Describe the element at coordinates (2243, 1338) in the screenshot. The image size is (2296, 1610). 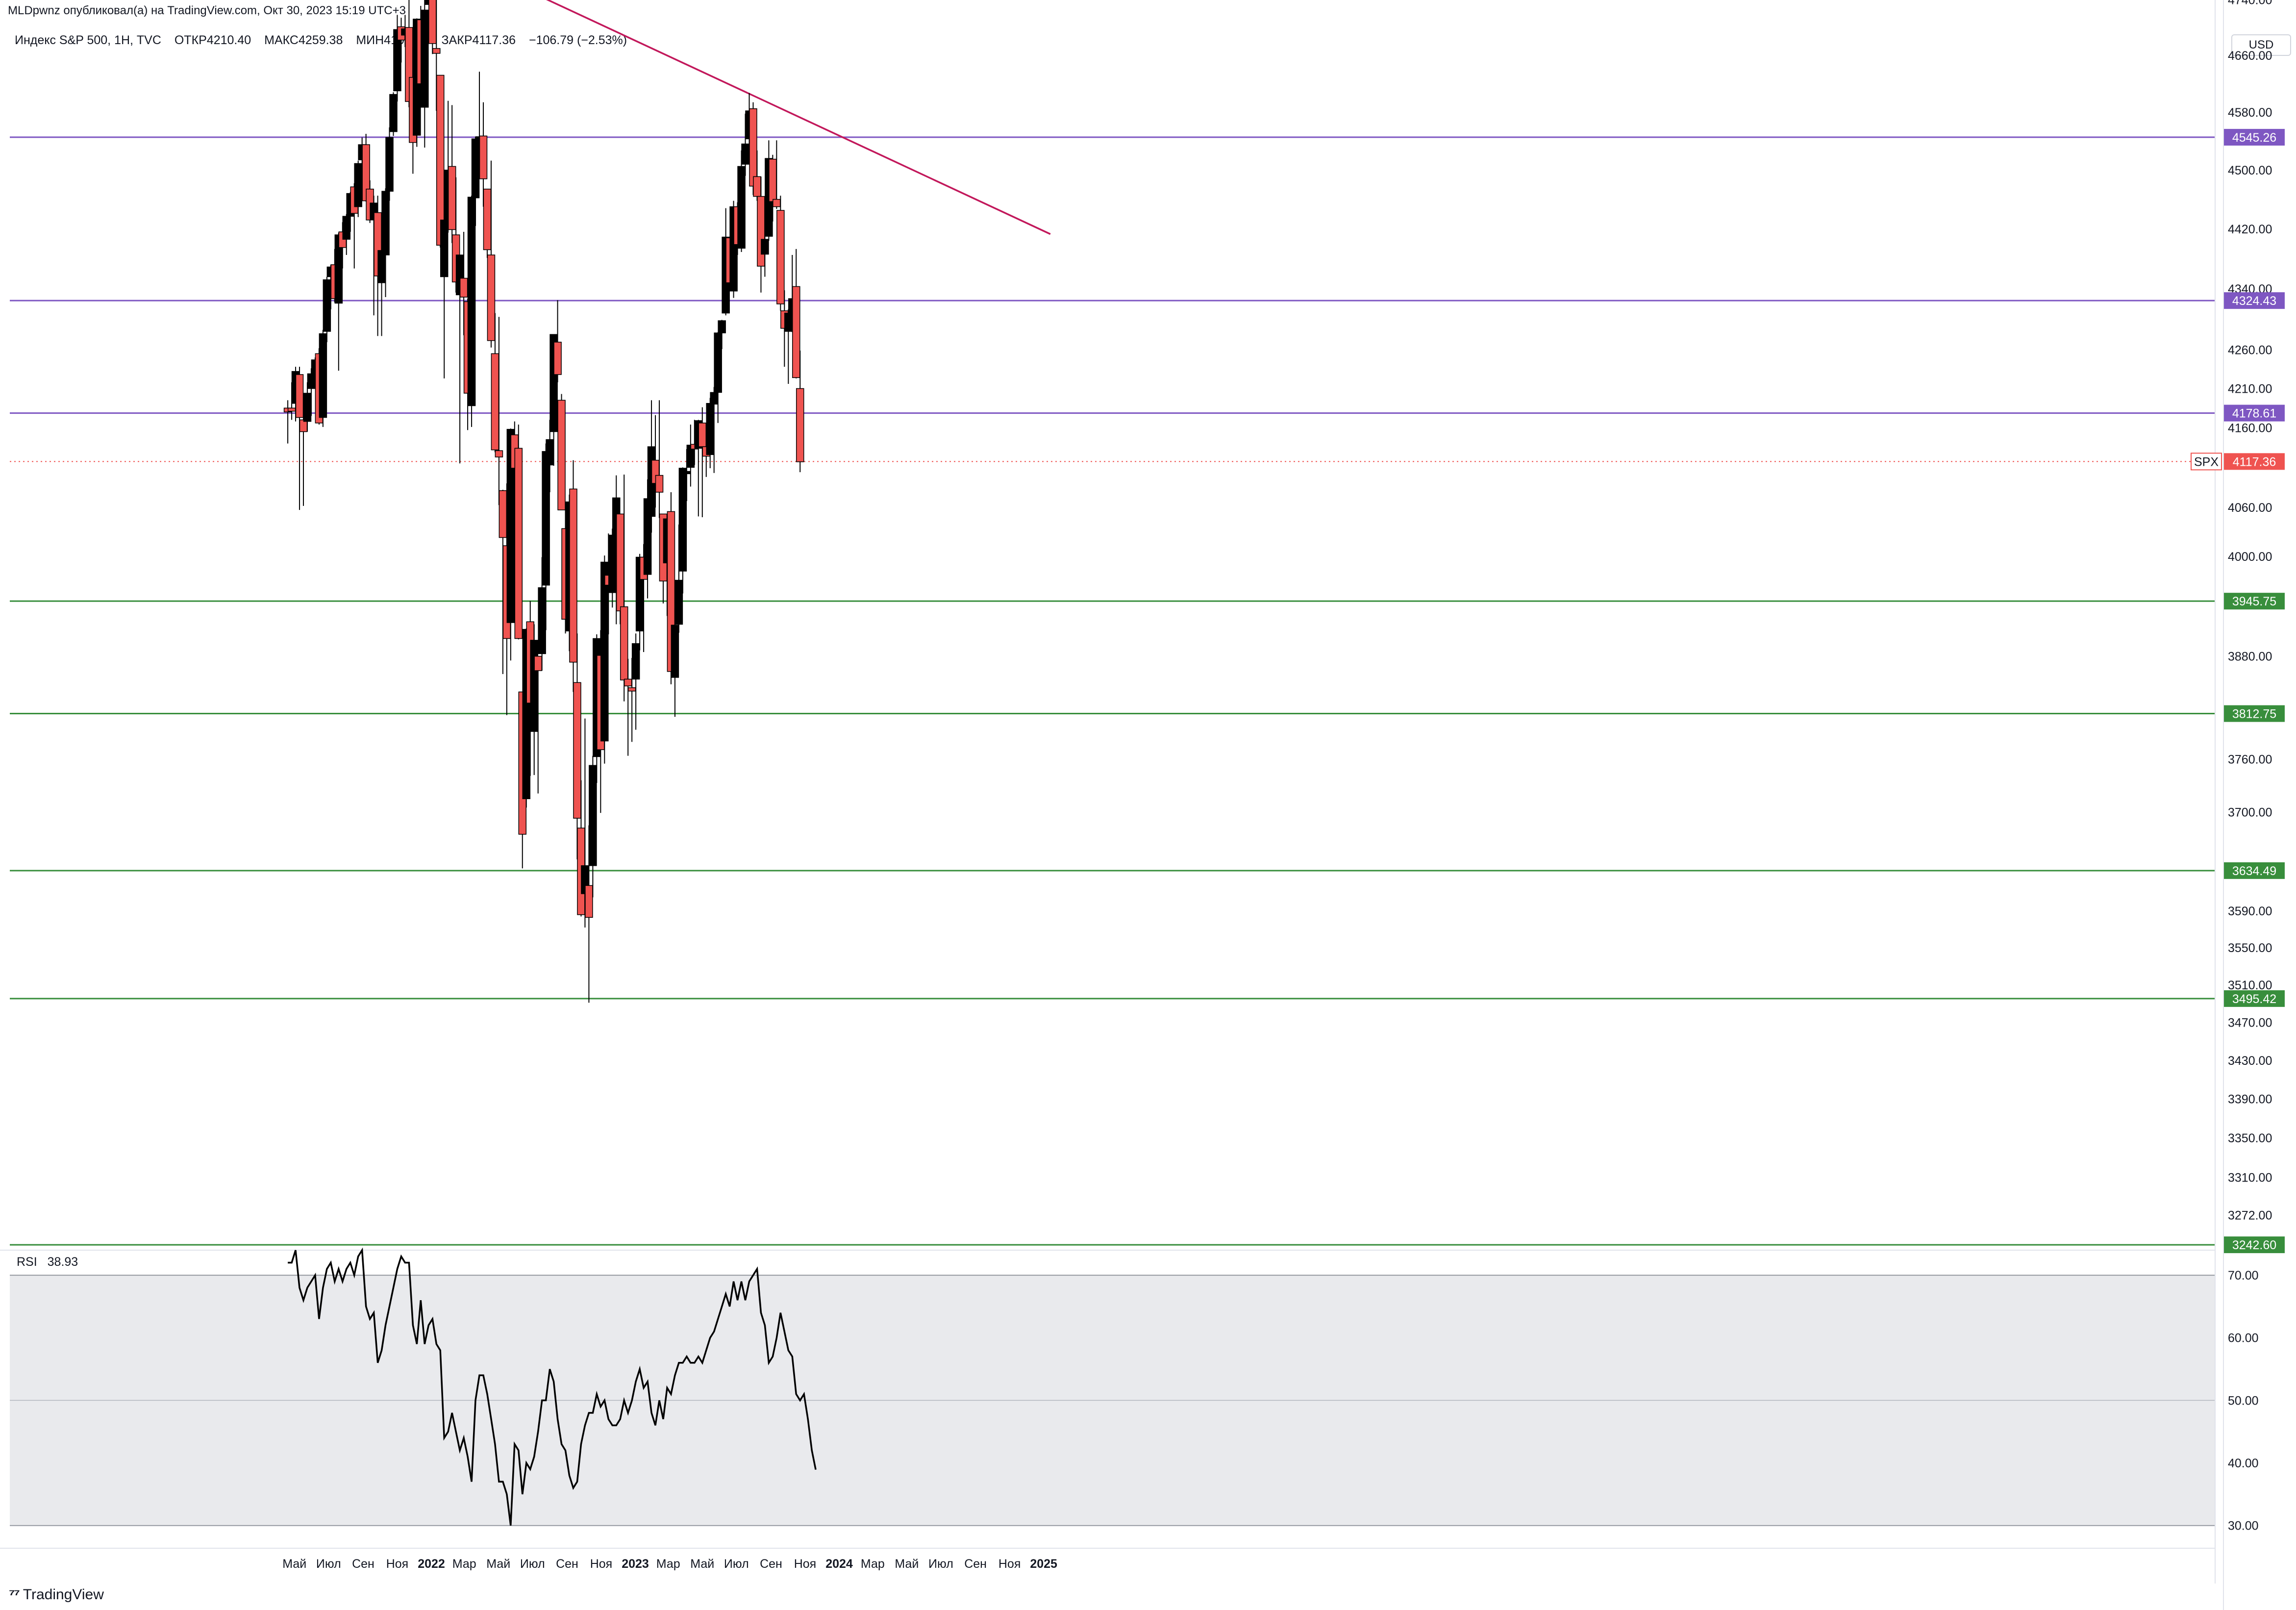
I see `rsi-tick-label: 60.00` at that location.